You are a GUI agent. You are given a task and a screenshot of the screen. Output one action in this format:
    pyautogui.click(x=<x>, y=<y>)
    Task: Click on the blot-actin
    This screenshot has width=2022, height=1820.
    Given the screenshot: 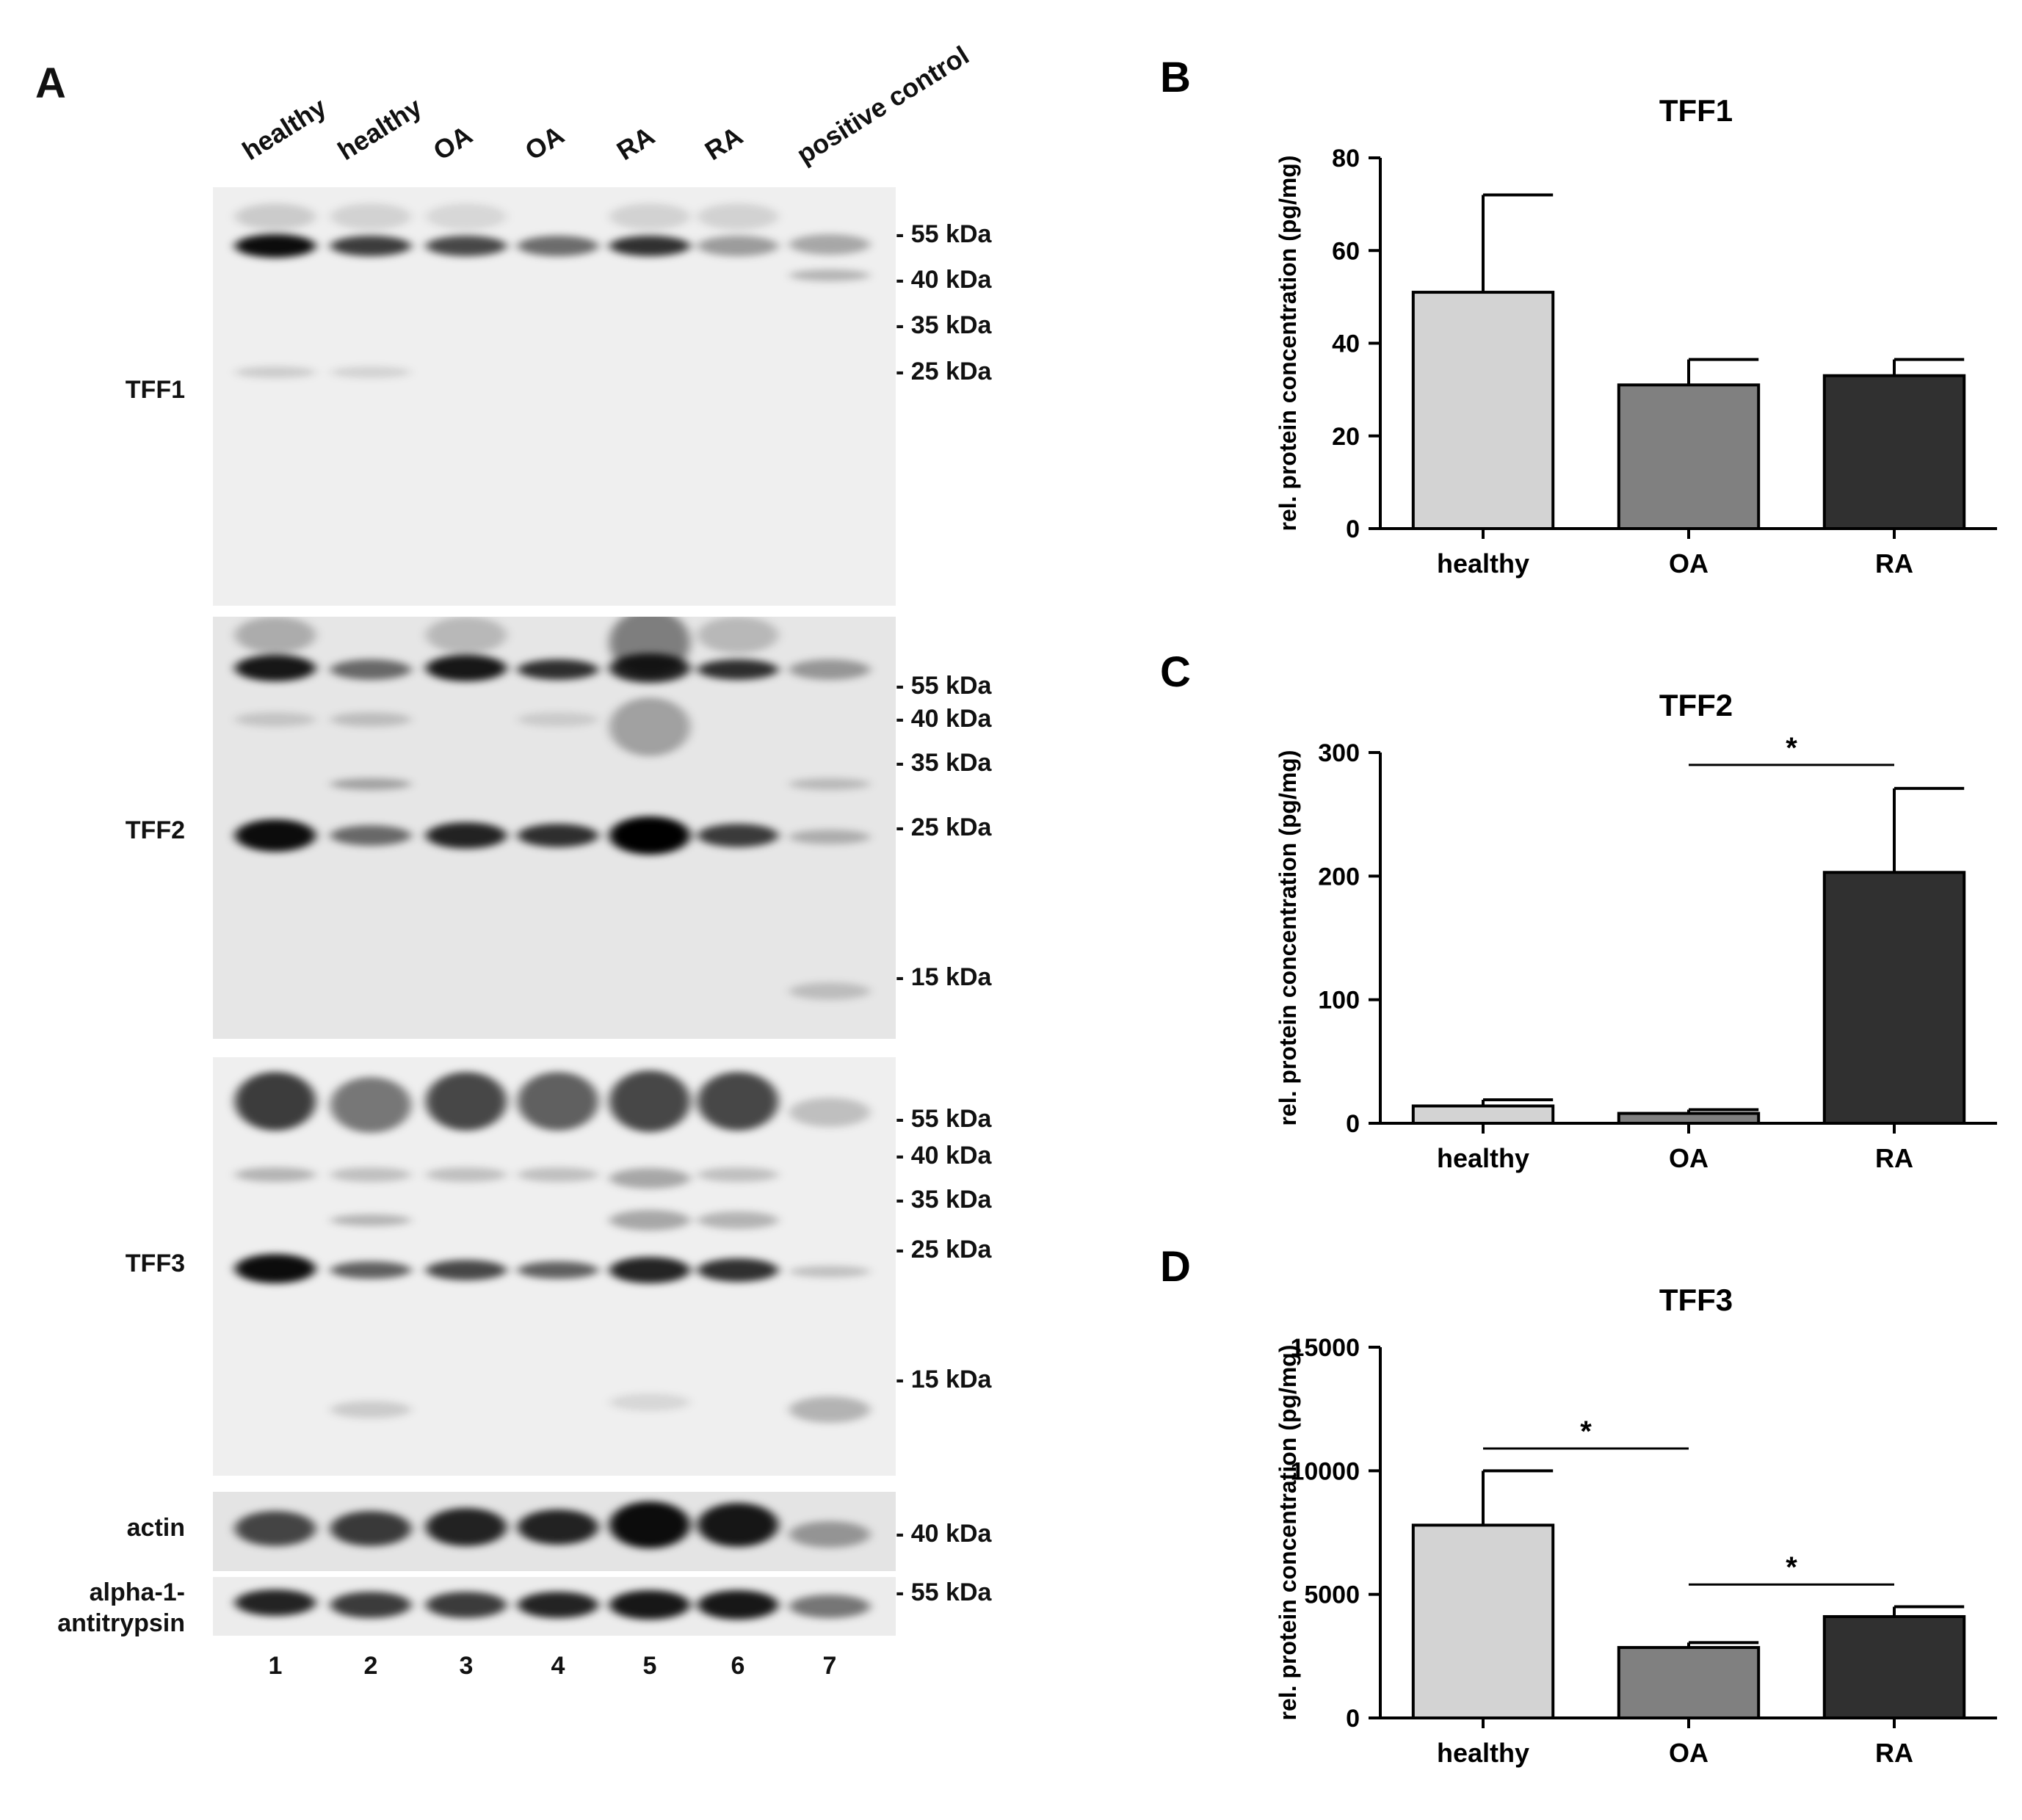 What is the action you would take?
    pyautogui.click(x=554, y=1531)
    